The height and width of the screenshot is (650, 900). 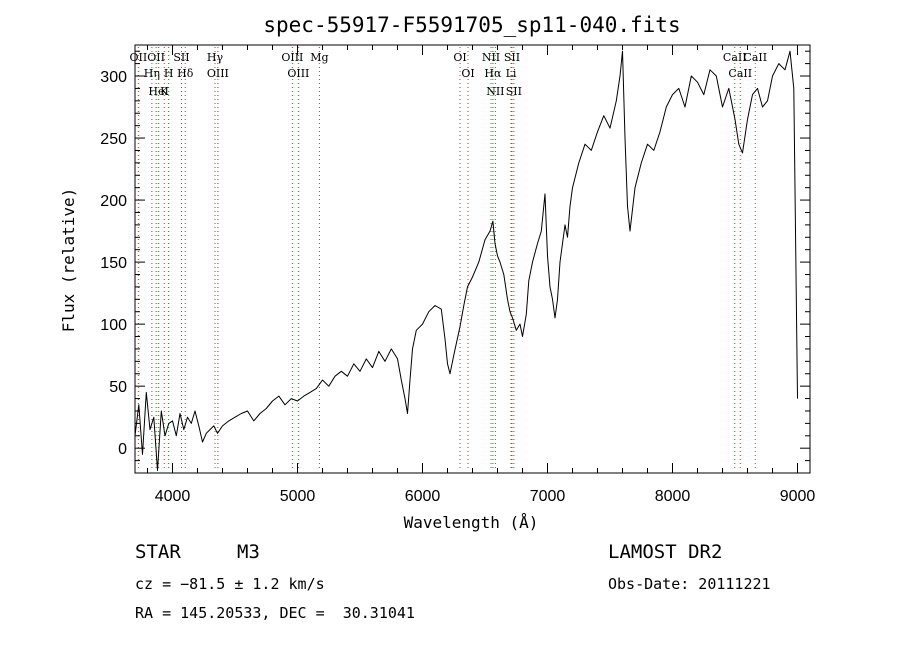 I want to click on line-label: Li, so click(x=511, y=73).